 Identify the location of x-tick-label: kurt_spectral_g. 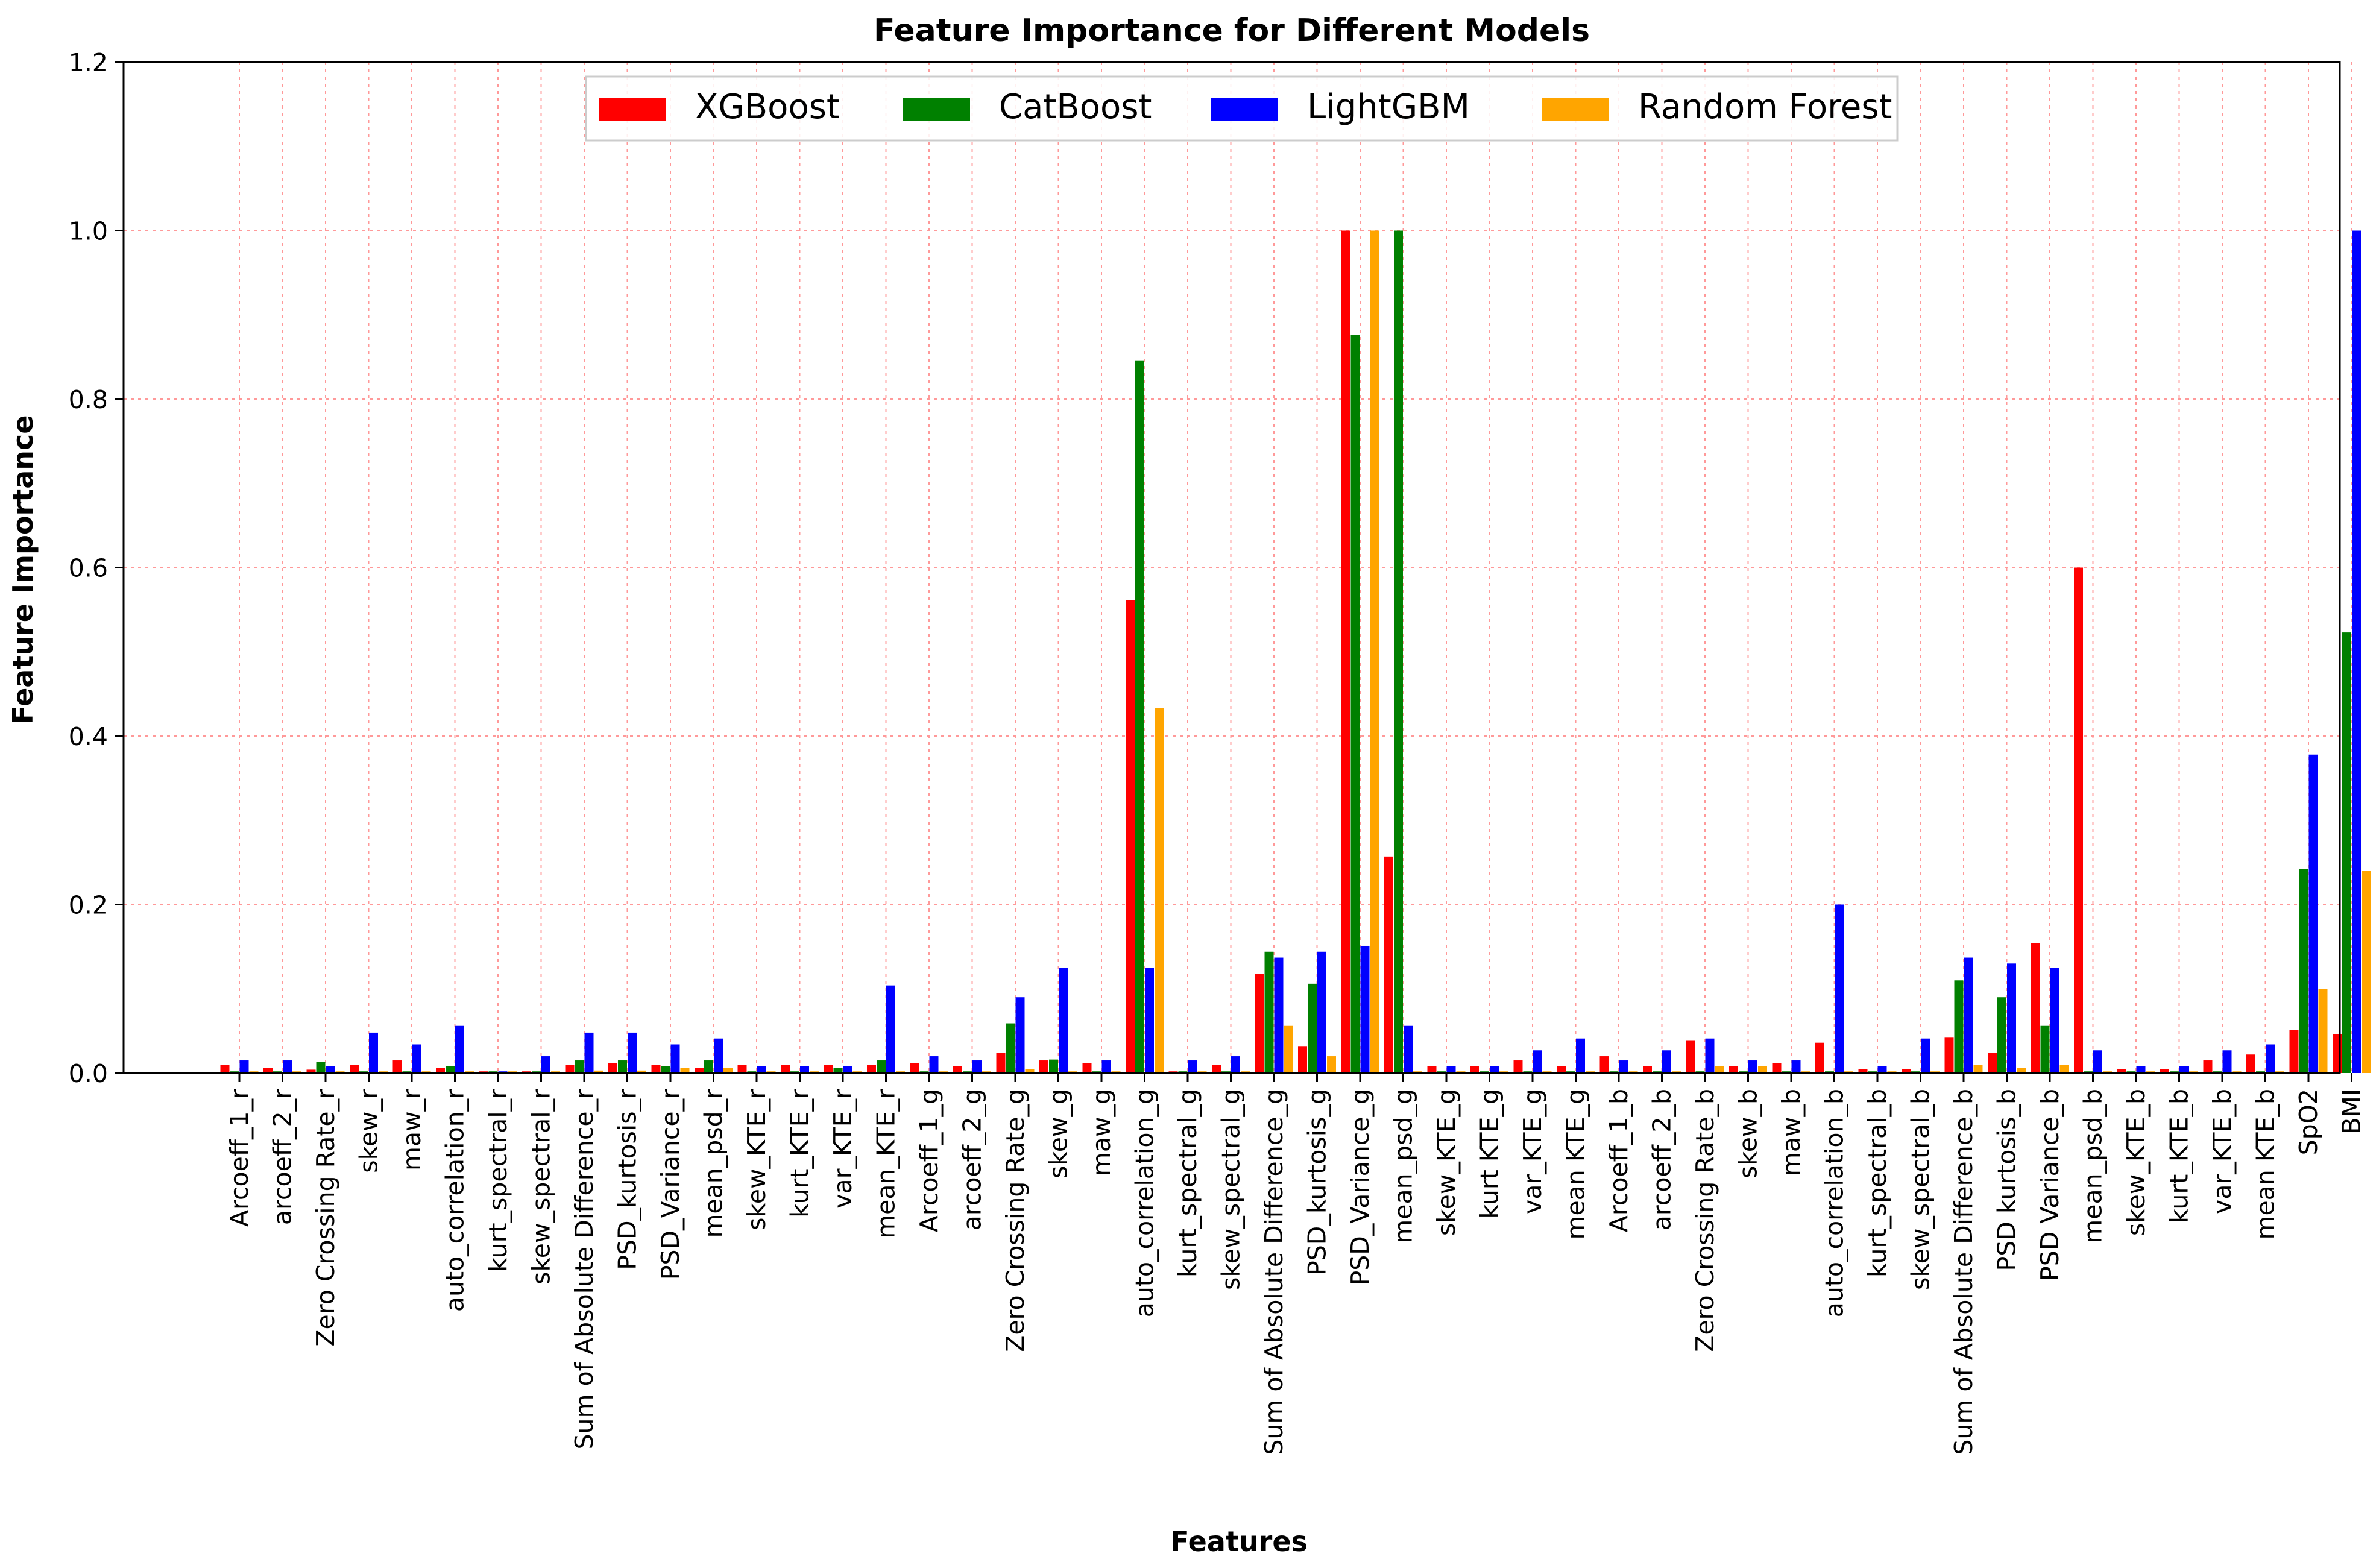
(1187, 1183).